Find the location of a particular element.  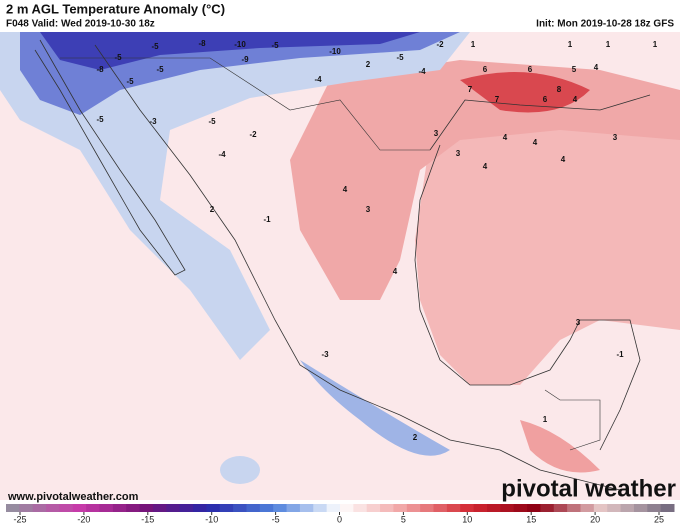

colorbar-tick-label: 5 is located at coordinates (403, 519).